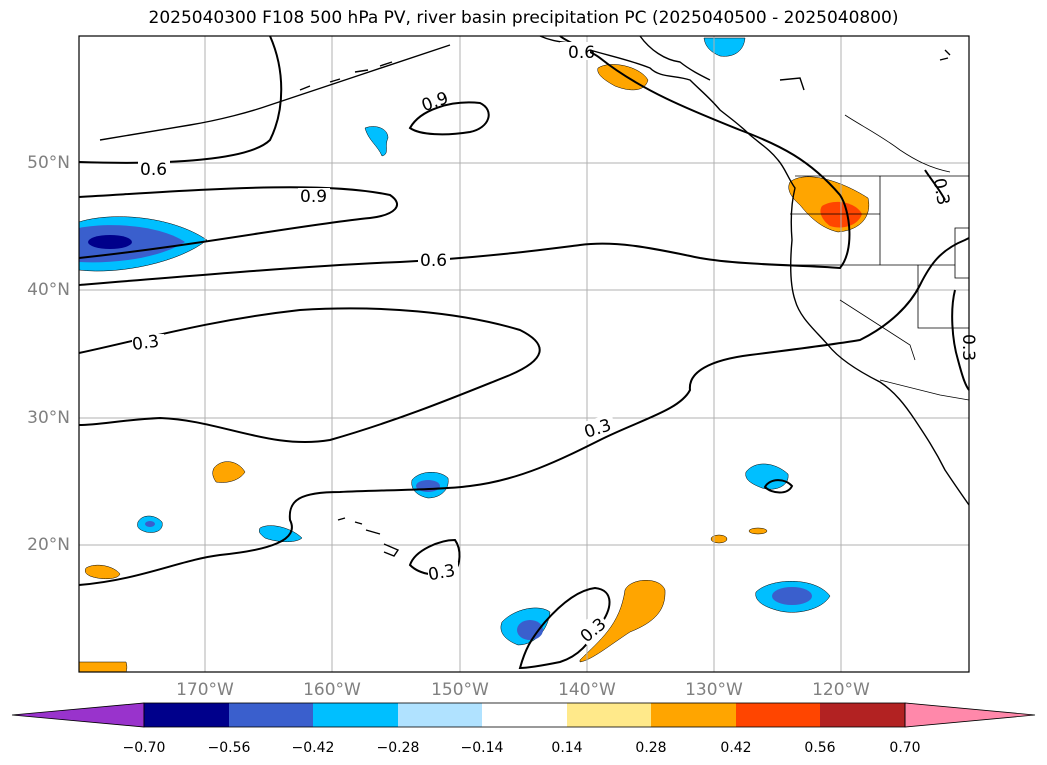 The width and height of the screenshot is (1047, 765). Describe the element at coordinates (567, 748) in the screenshot. I see `colorbar-tick-label: 0.14` at that location.